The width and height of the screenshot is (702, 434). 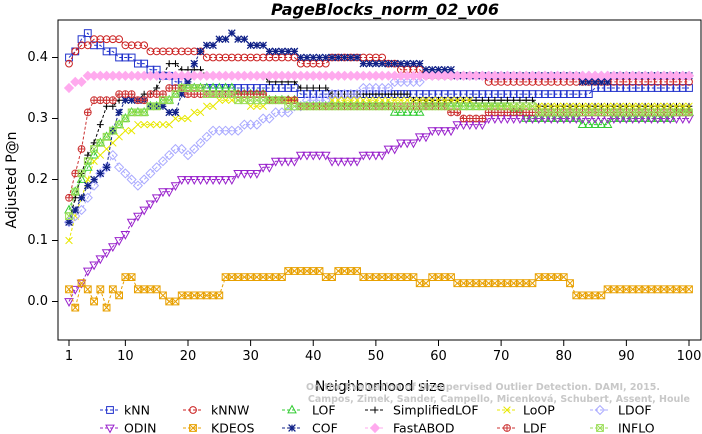 I want to click on x-tick-label: 90, so click(x=626, y=356).